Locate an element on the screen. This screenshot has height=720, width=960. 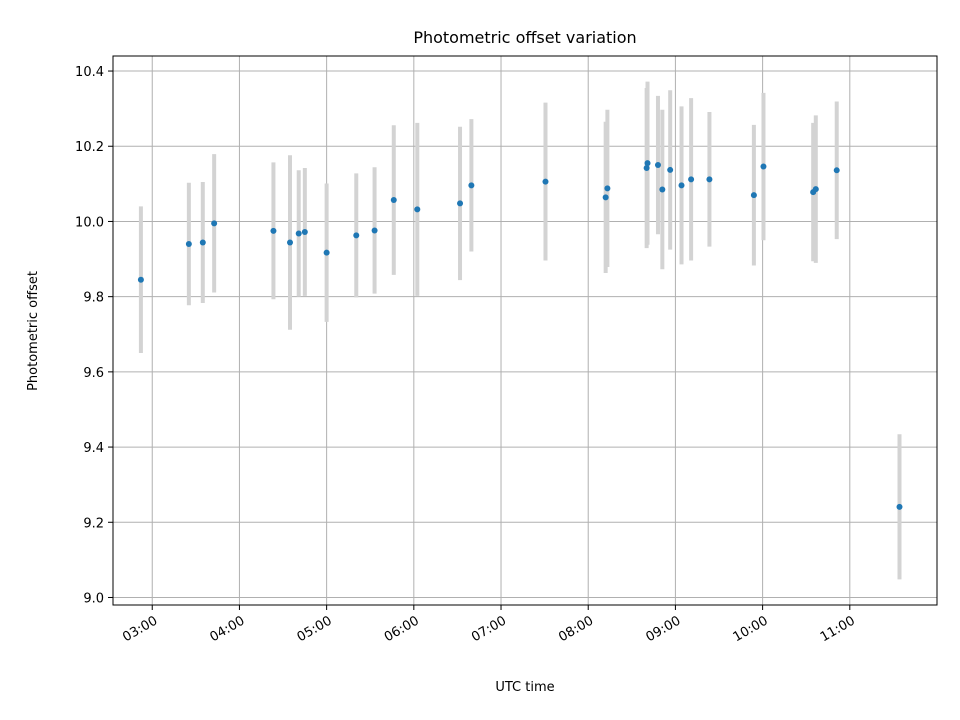
y-tick-label: 10.2 is located at coordinates (89, 147).